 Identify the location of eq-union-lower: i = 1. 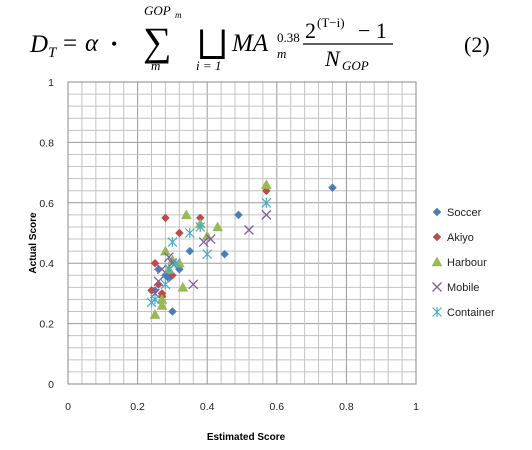
(208, 65).